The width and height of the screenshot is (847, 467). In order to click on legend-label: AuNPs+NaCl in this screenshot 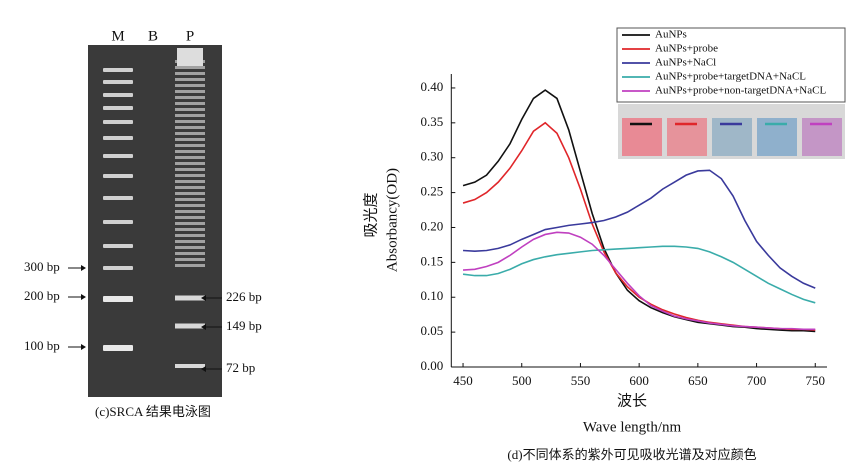, I will do `click(685, 63)`.